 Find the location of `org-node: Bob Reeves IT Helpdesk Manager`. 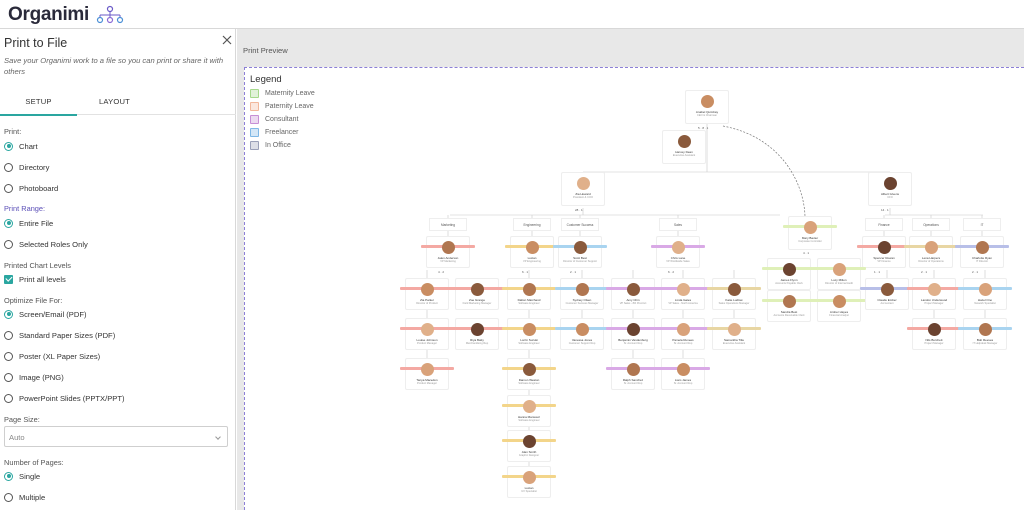

org-node: Bob Reeves IT Helpdesk Manager is located at coordinates (985, 334).